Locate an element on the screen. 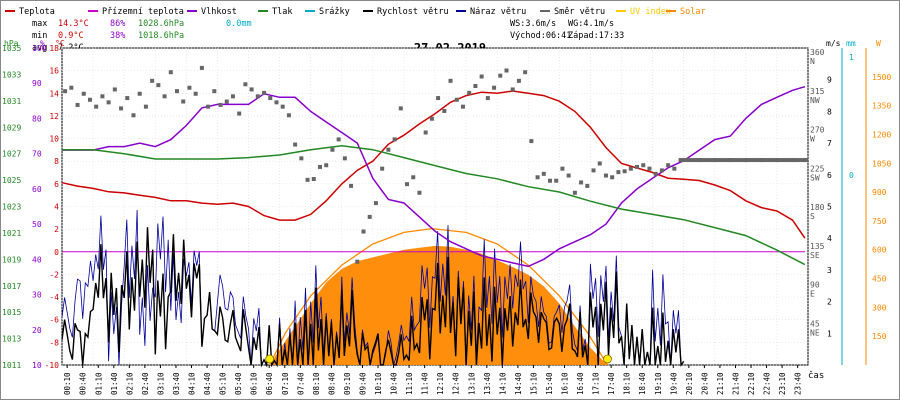 The image size is (900, 404). x-tick-label: 19:10 is located at coordinates (658, 383).